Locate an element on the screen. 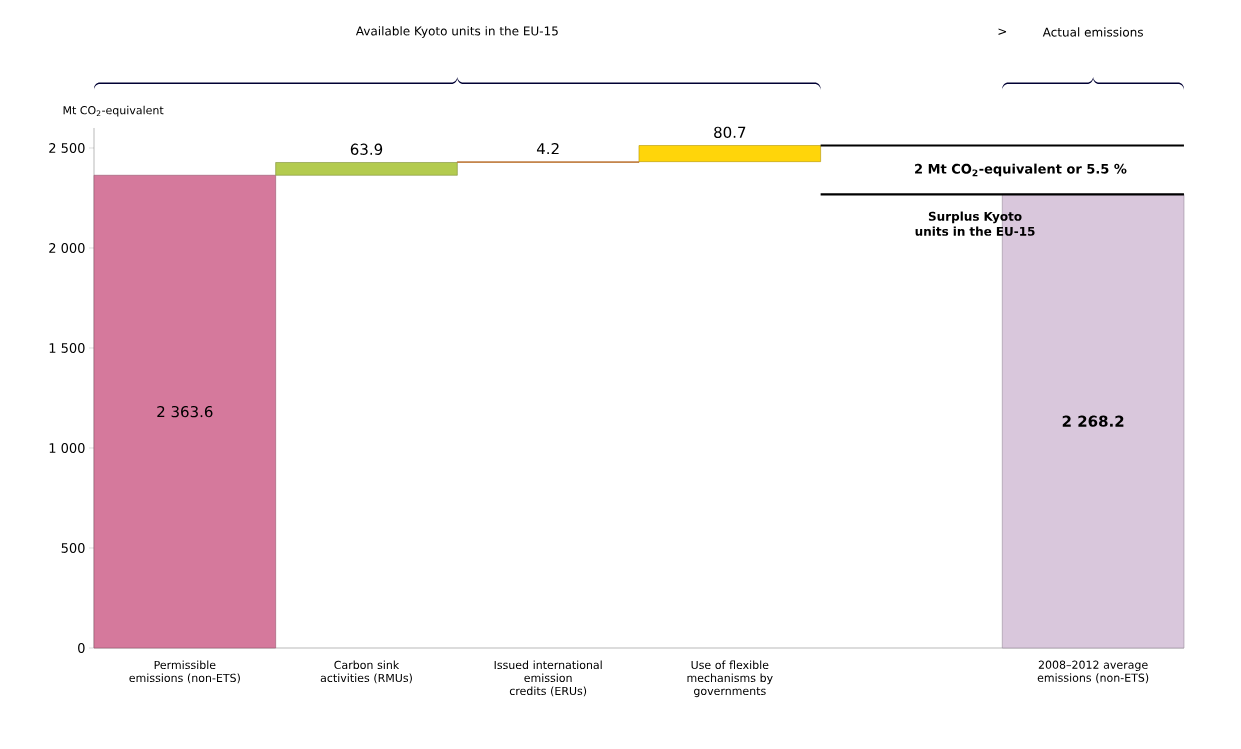 The height and width of the screenshot is (749, 1241). y-tick-label: 2 000 is located at coordinates (67, 248).